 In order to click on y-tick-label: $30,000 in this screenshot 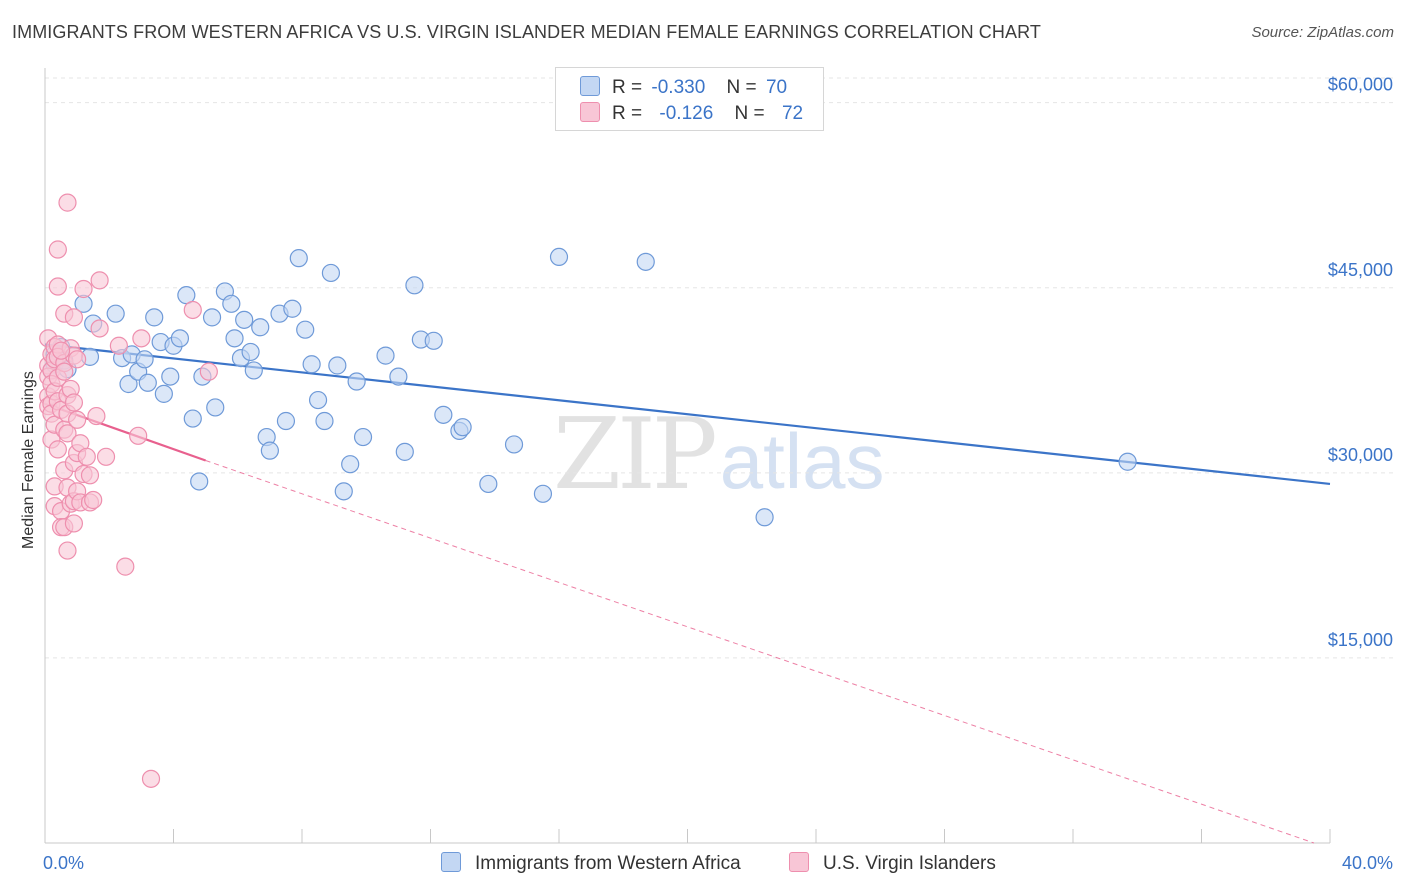, I will do `click(1360, 455)`.